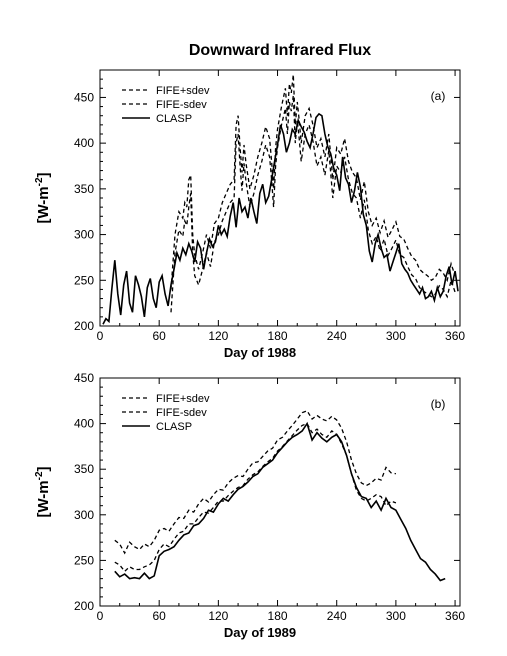 The width and height of the screenshot is (507, 656). I want to click on x-axis-label: Day of 1988, so click(260, 352).